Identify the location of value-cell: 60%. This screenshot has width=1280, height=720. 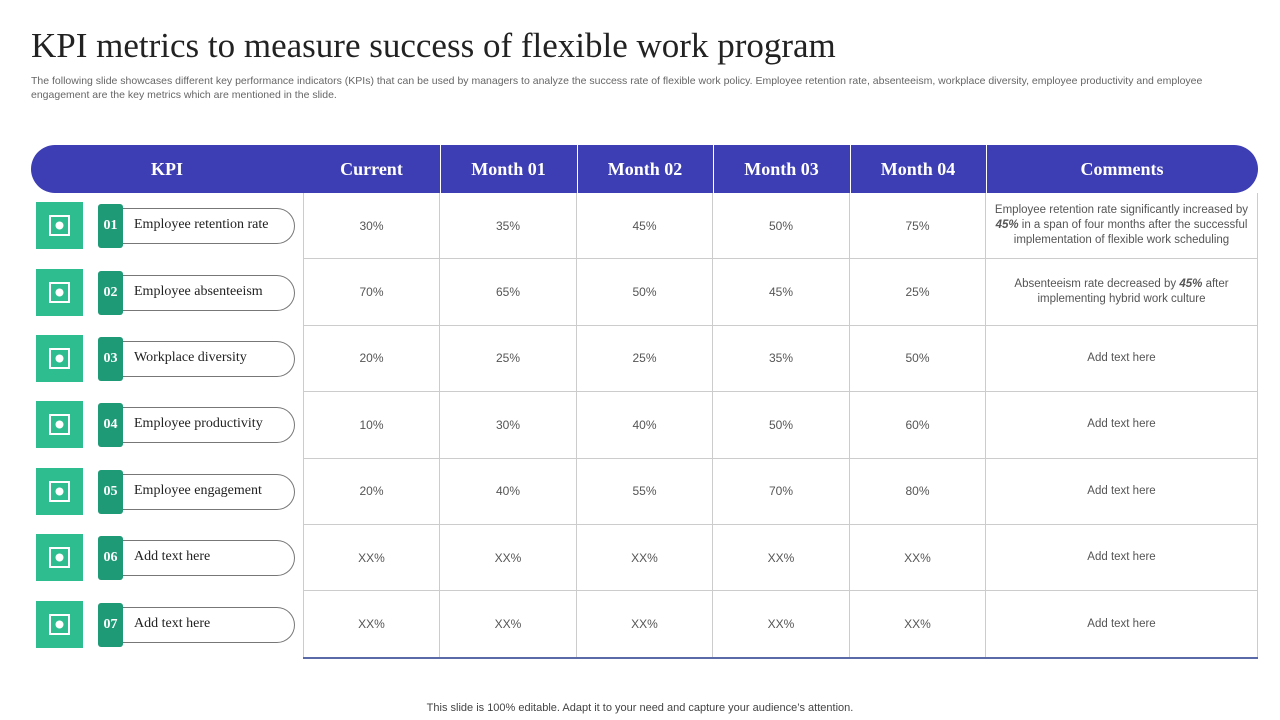
(918, 425).